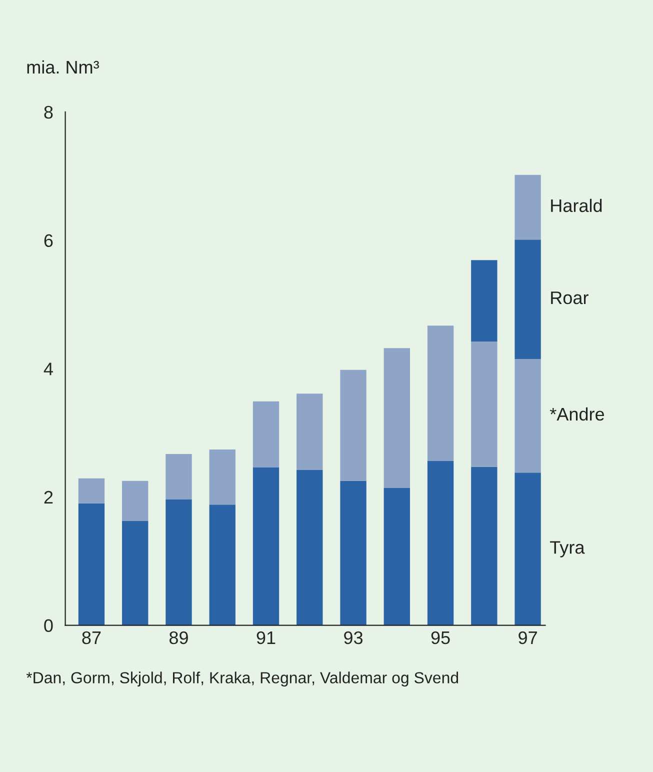 The width and height of the screenshot is (653, 772). What do you see at coordinates (266, 637) in the screenshot?
I see `x-tick-label: 91` at bounding box center [266, 637].